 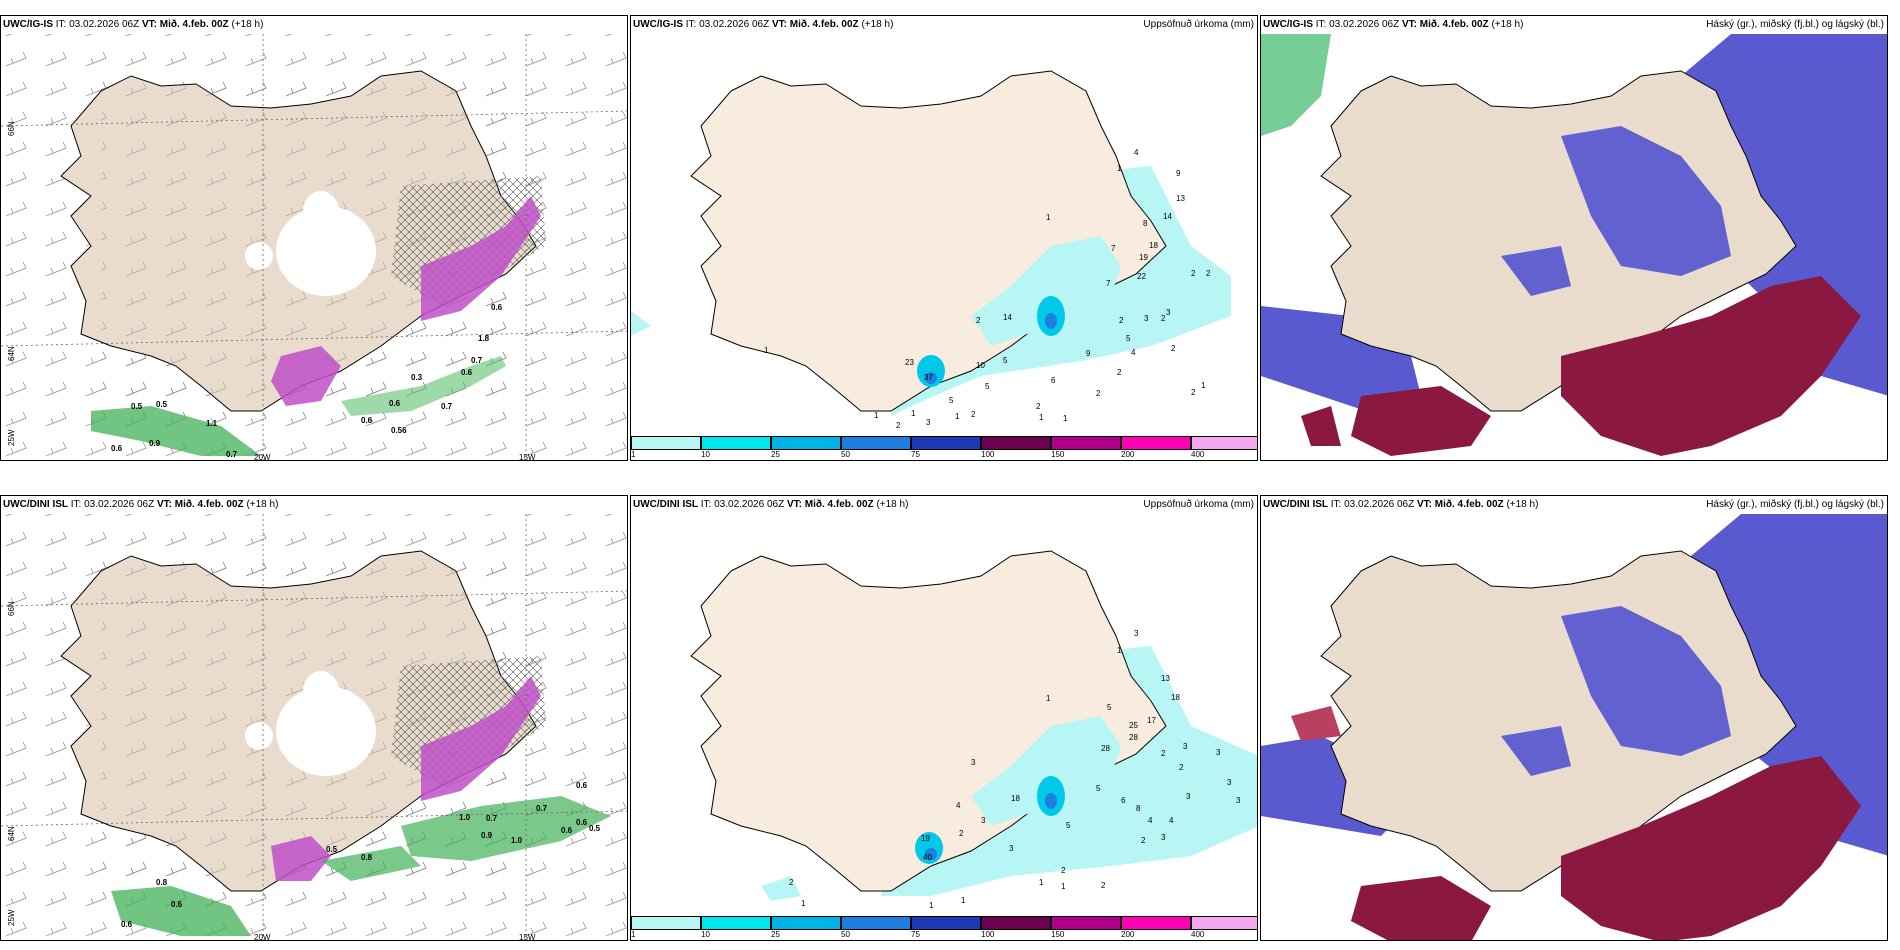 What do you see at coordinates (1133, 737) in the screenshot?
I see `precip-value: 28` at bounding box center [1133, 737].